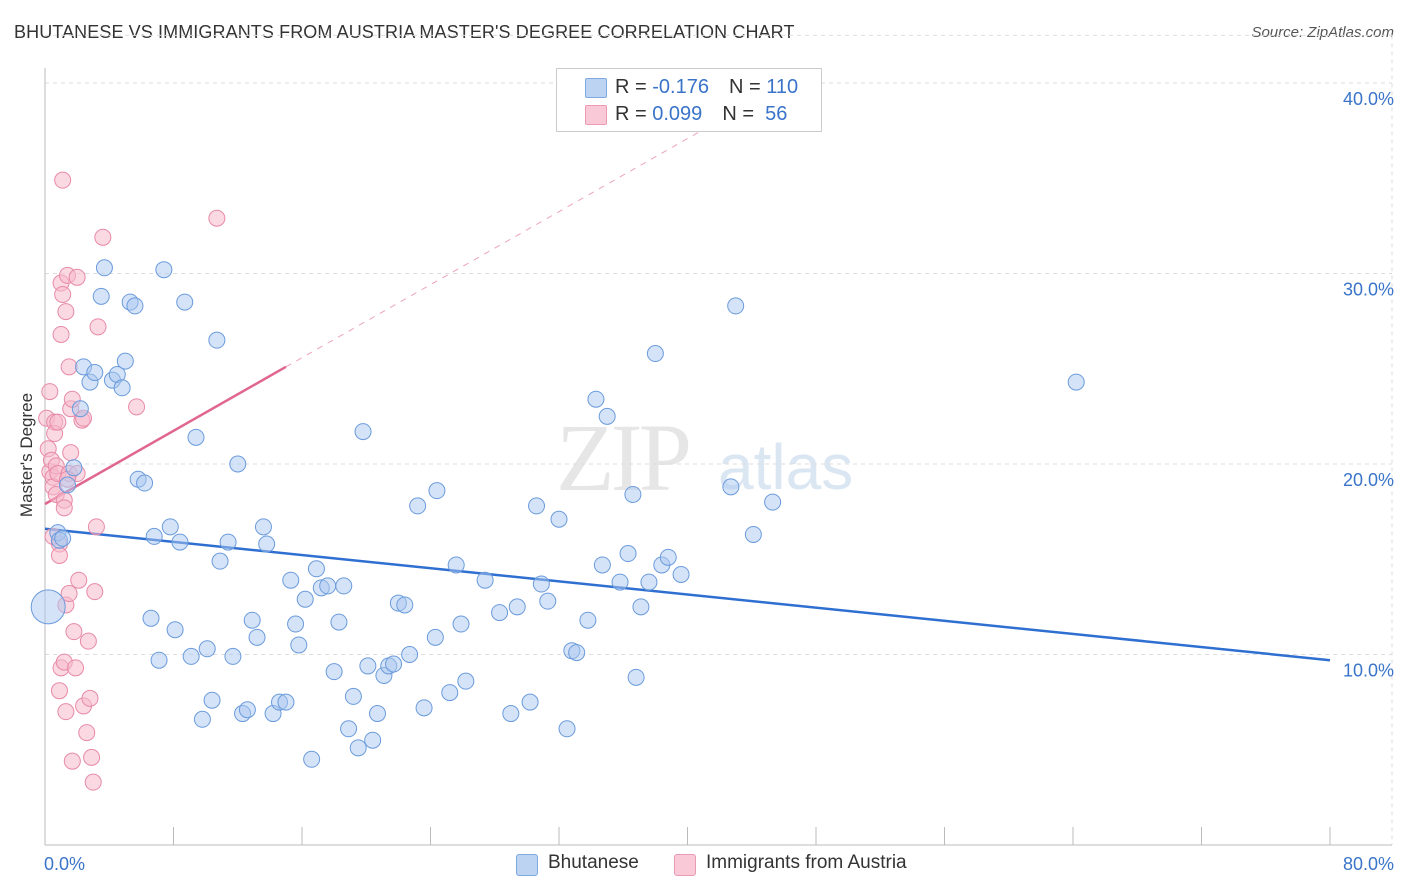 The image size is (1406, 892). Describe the element at coordinates (738, 113) in the screenshot. I see `legend-n-label: N =` at that location.